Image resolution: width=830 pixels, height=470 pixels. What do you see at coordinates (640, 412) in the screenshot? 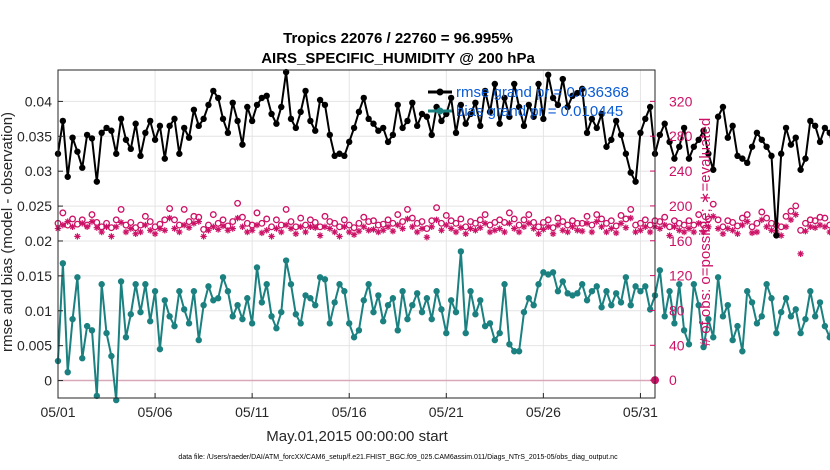
I see `x-tick-label: 05/31` at bounding box center [640, 412].